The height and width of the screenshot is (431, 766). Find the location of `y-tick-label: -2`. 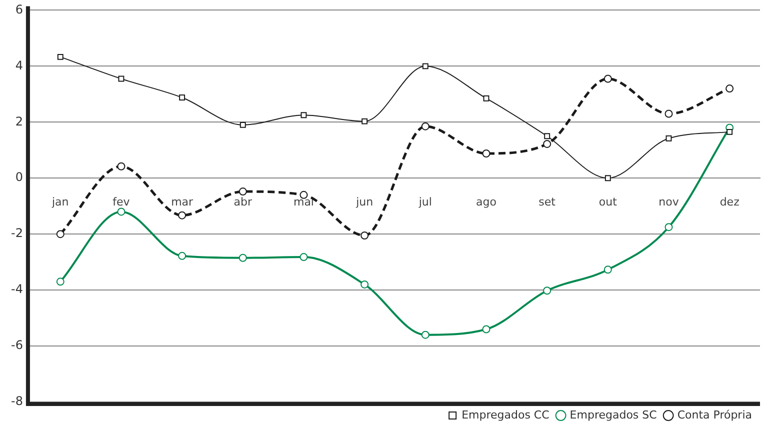

y-tick-label: -2 is located at coordinates (16, 233).